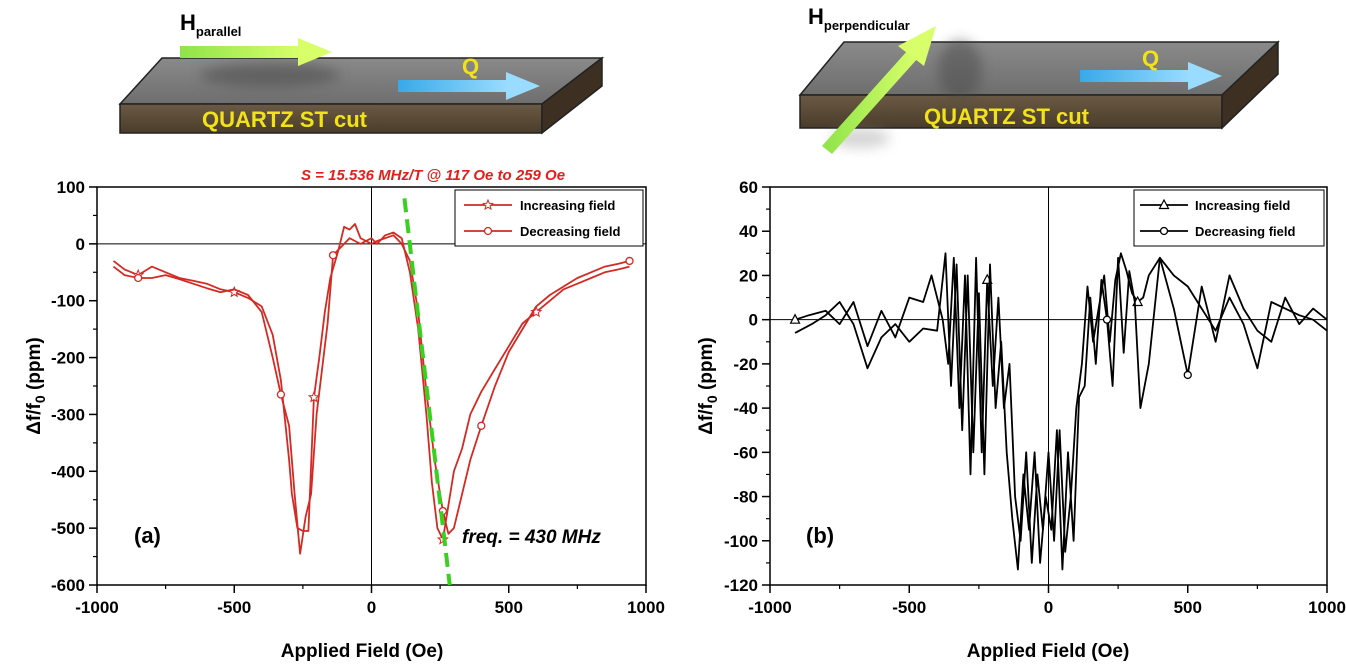 This screenshot has height=668, width=1346. I want to click on h-perpendicular-label: Hperpendicular, so click(859, 18).